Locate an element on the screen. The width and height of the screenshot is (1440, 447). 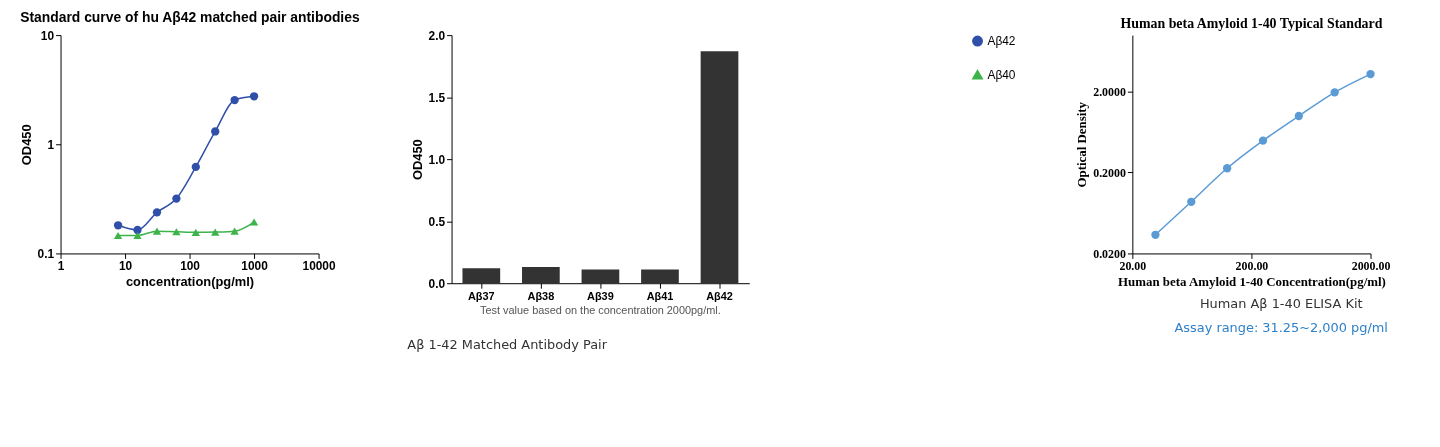
y-tick-label: 1.0 is located at coordinates (437, 159).